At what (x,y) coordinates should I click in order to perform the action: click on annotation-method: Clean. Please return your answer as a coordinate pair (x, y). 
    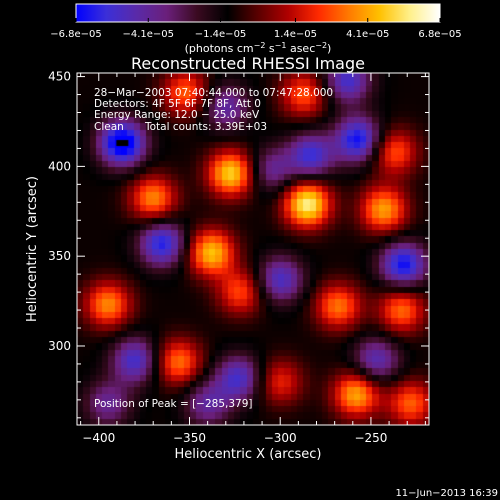
    Looking at the image, I should click on (109, 127).